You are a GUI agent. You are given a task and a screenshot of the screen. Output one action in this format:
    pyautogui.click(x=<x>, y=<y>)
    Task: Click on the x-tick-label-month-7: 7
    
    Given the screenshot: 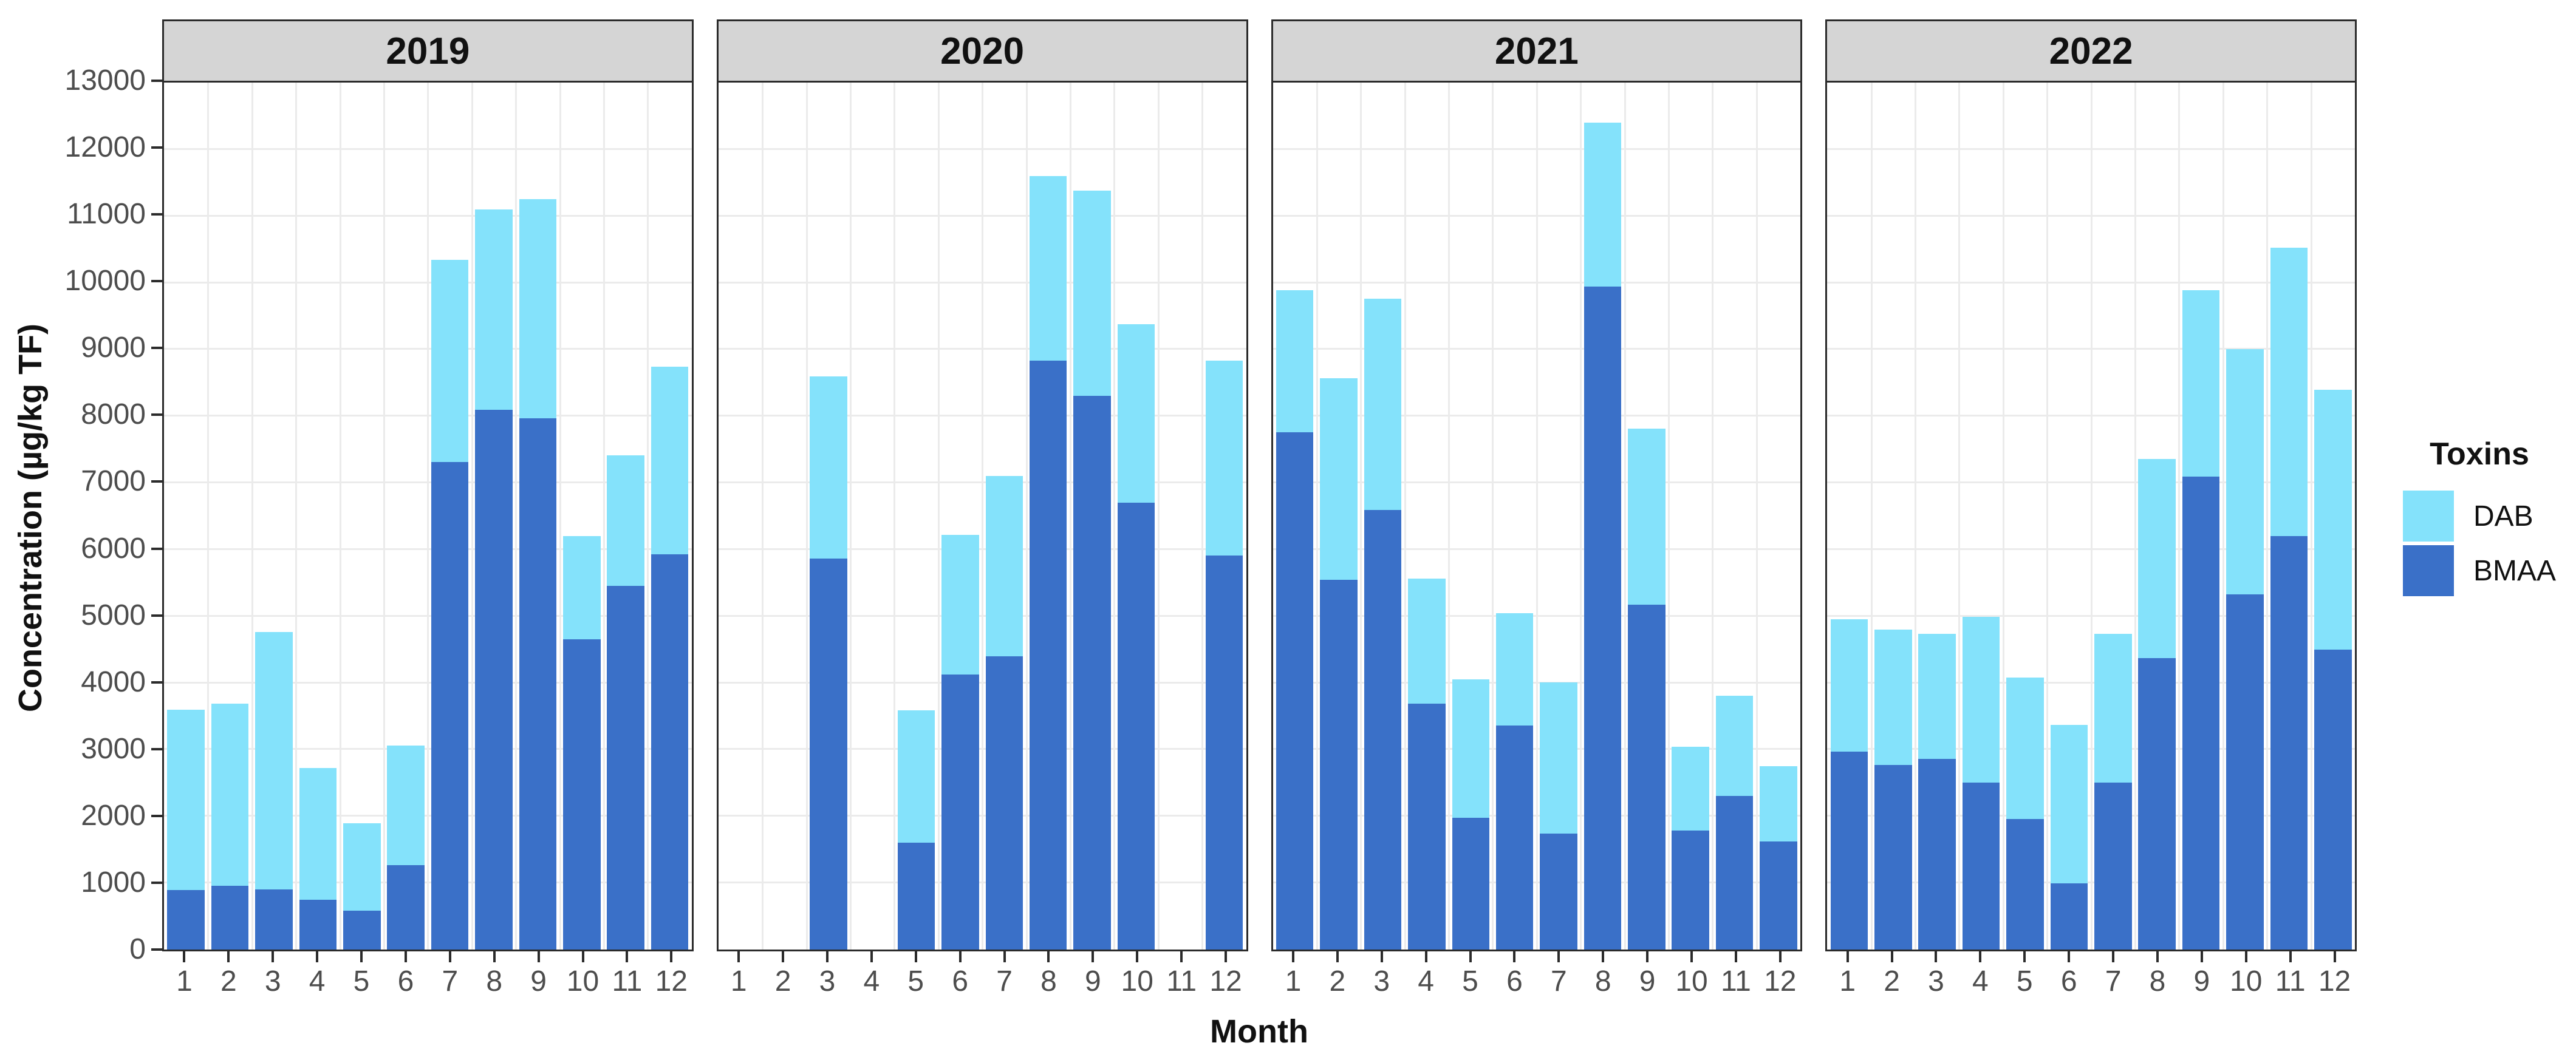 What is the action you would take?
    pyautogui.click(x=1004, y=981)
    